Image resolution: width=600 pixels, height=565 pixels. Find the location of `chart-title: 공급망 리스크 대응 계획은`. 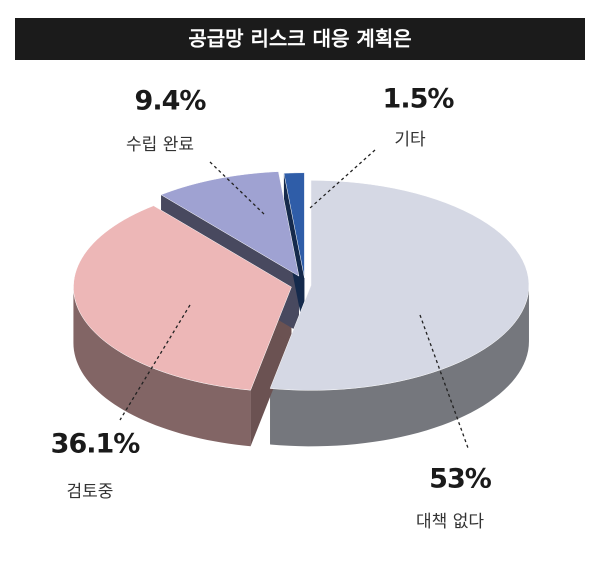

chart-title: 공급망 리스크 대응 계획은 is located at coordinates (299, 39).